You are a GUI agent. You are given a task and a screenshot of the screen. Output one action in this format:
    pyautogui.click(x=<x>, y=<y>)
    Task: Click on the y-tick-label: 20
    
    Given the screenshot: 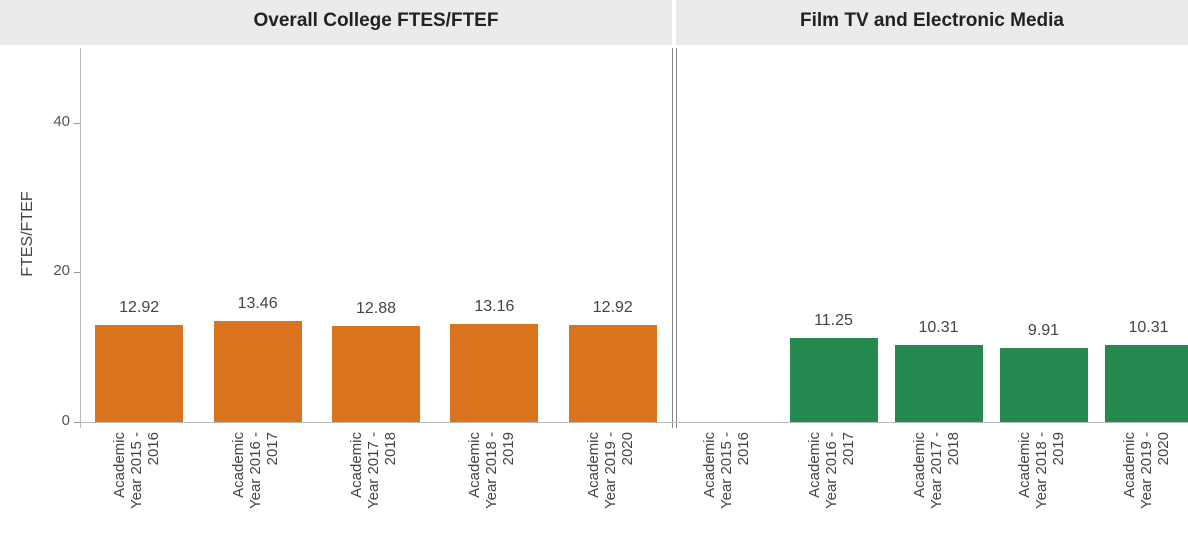 What is the action you would take?
    pyautogui.click(x=61, y=271)
    